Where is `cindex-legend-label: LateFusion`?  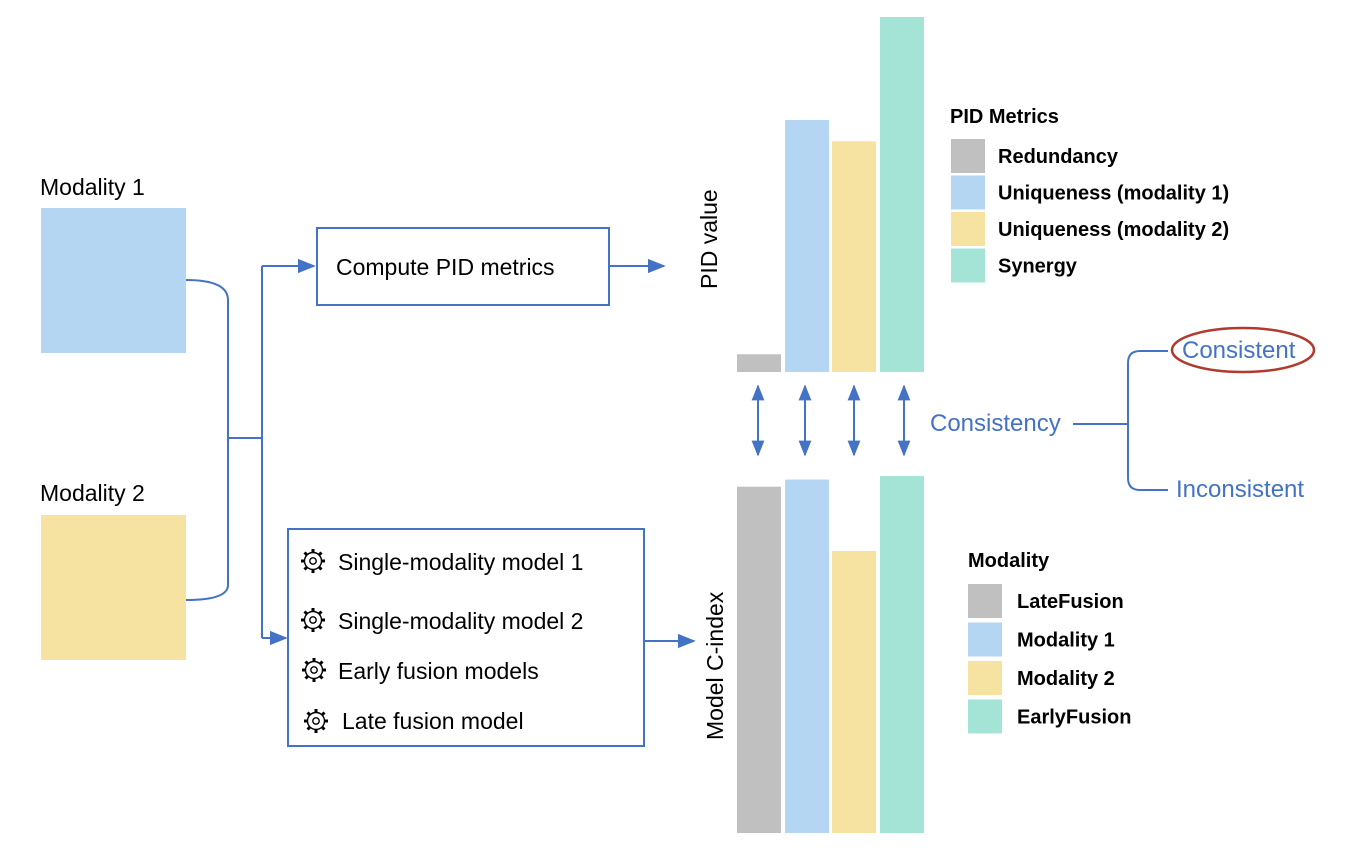
cindex-legend-label: LateFusion is located at coordinates (1070, 602).